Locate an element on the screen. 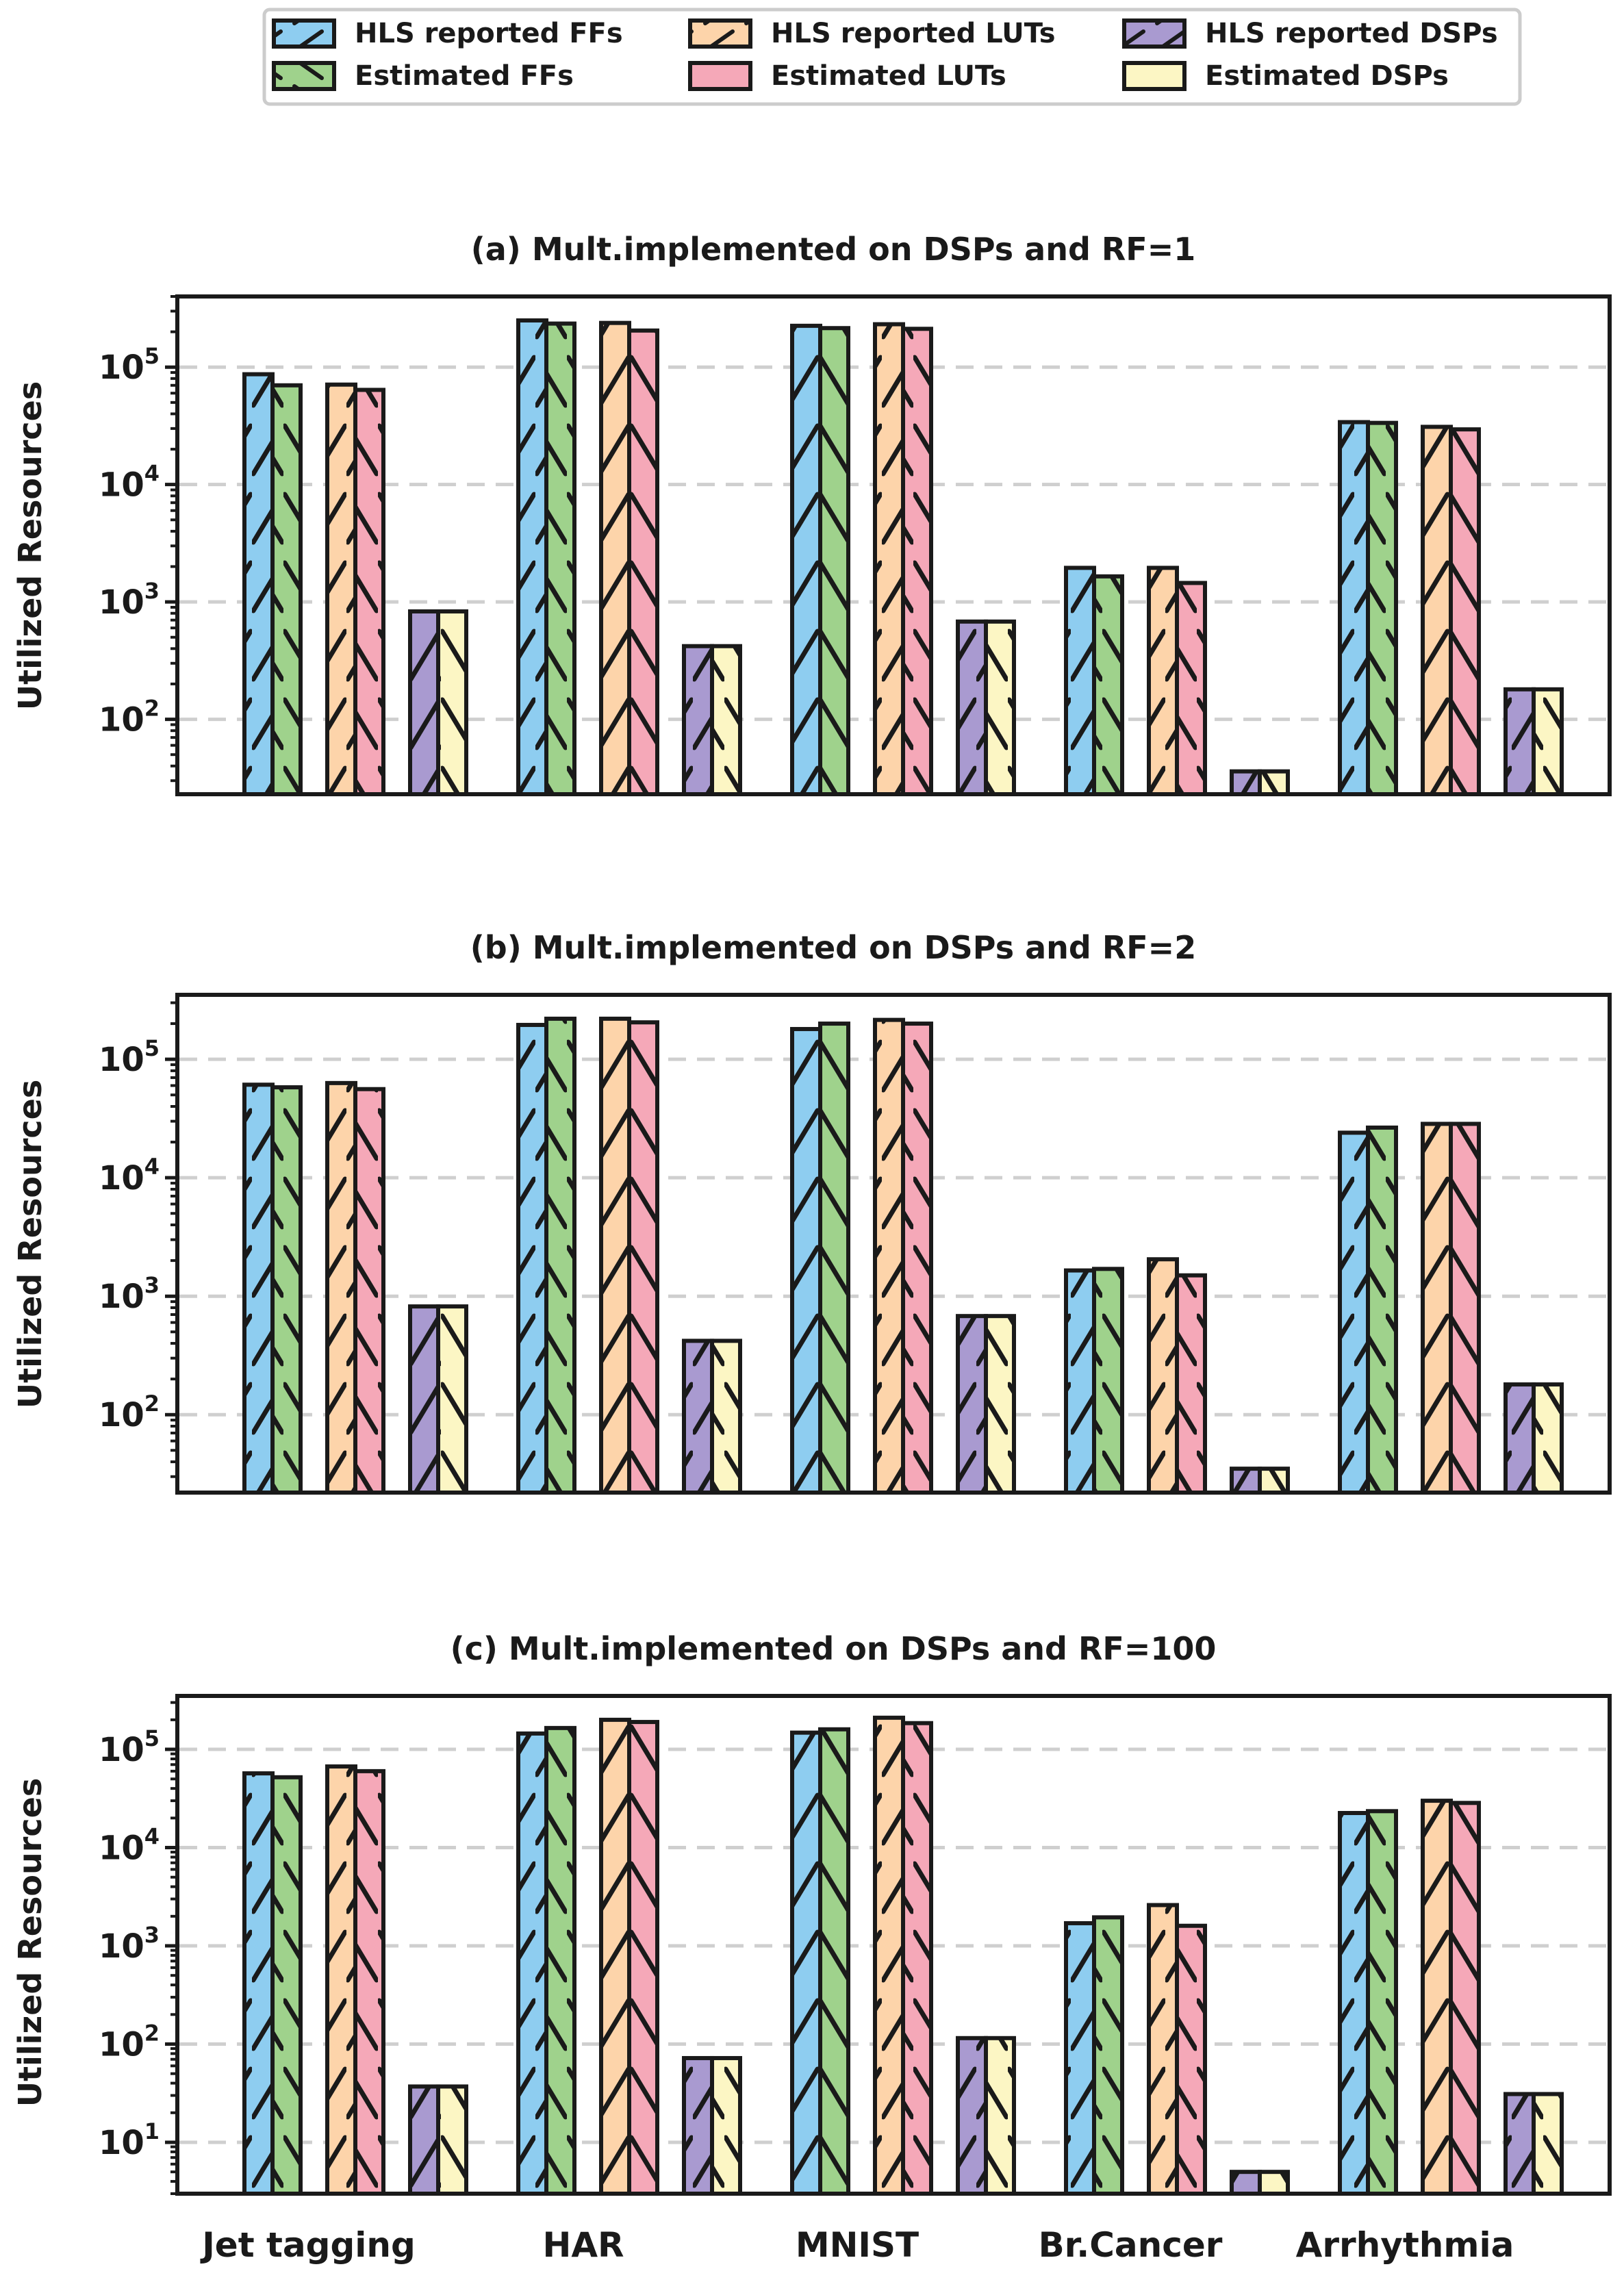  legend-label-est-luts: Estimated LUTs is located at coordinates (888, 76).